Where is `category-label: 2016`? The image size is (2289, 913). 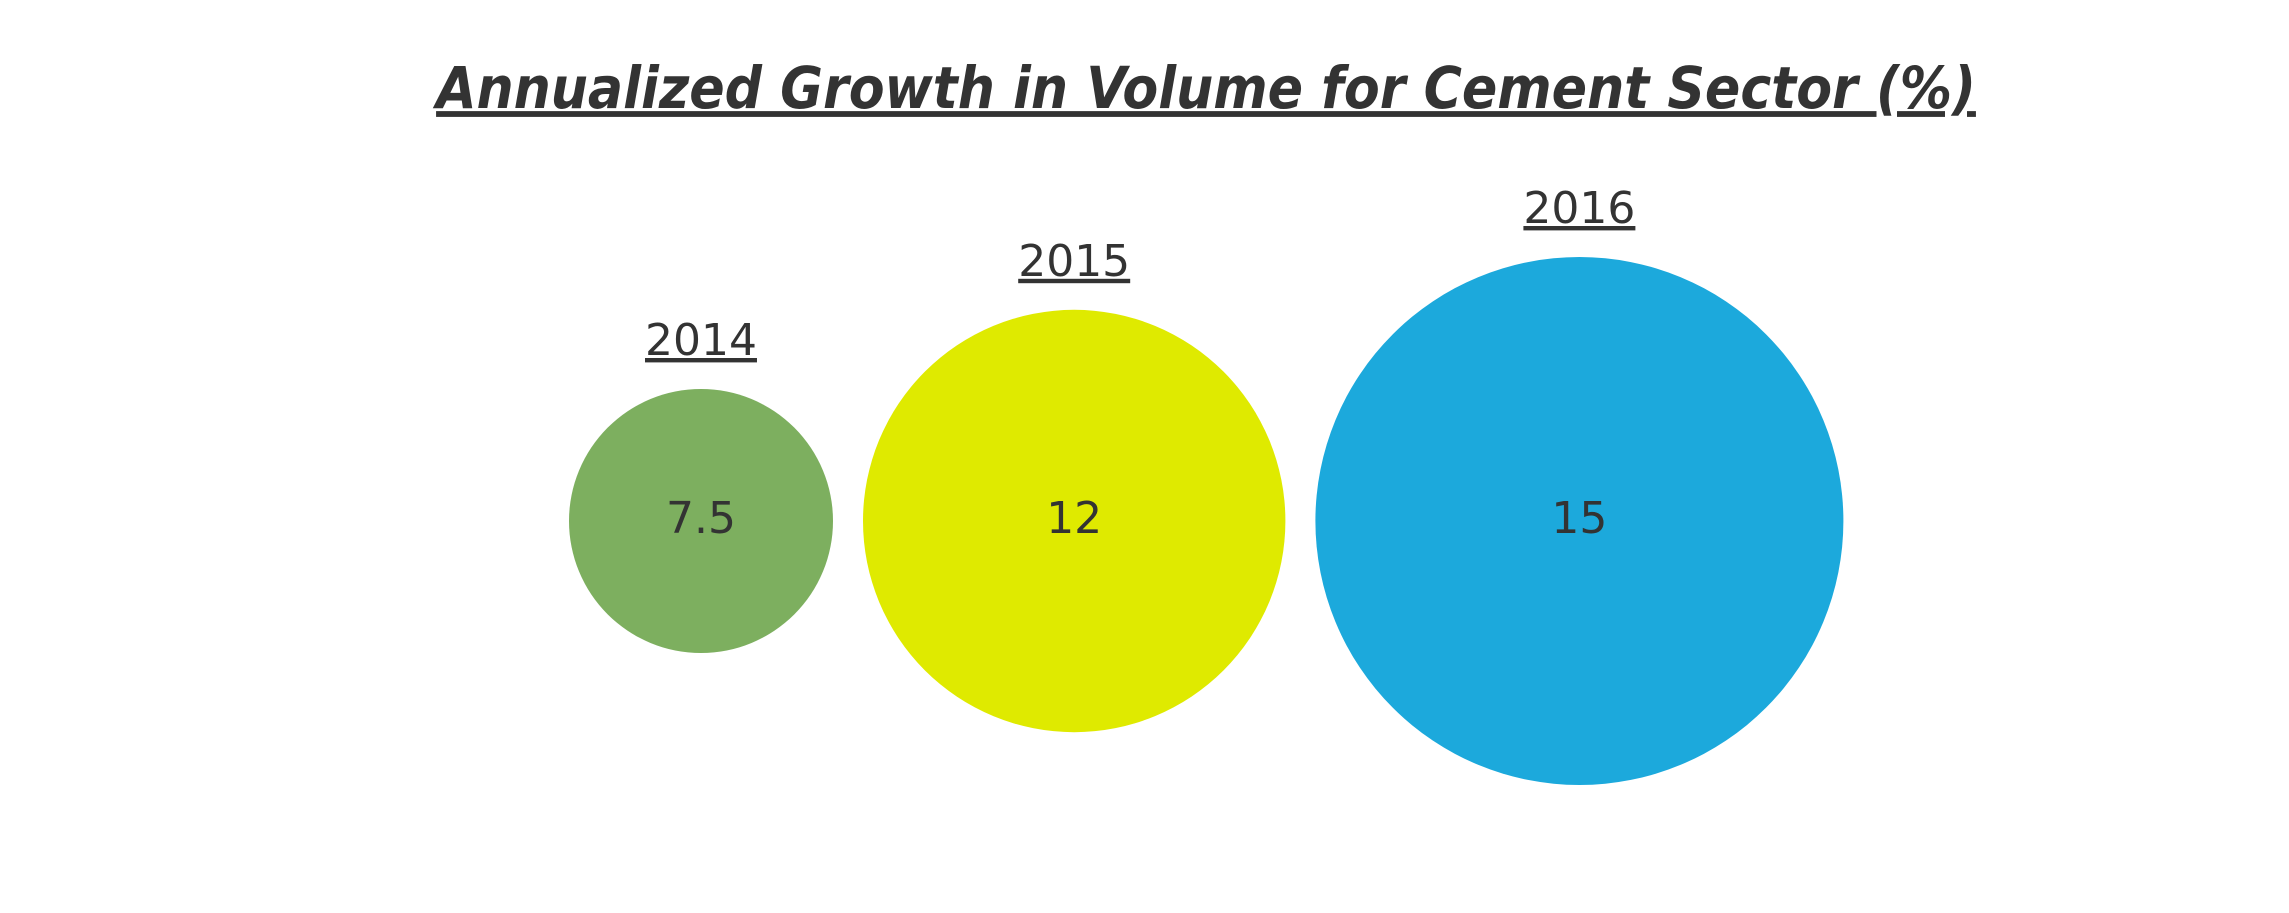
category-label: 2016 is located at coordinates (1579, 208).